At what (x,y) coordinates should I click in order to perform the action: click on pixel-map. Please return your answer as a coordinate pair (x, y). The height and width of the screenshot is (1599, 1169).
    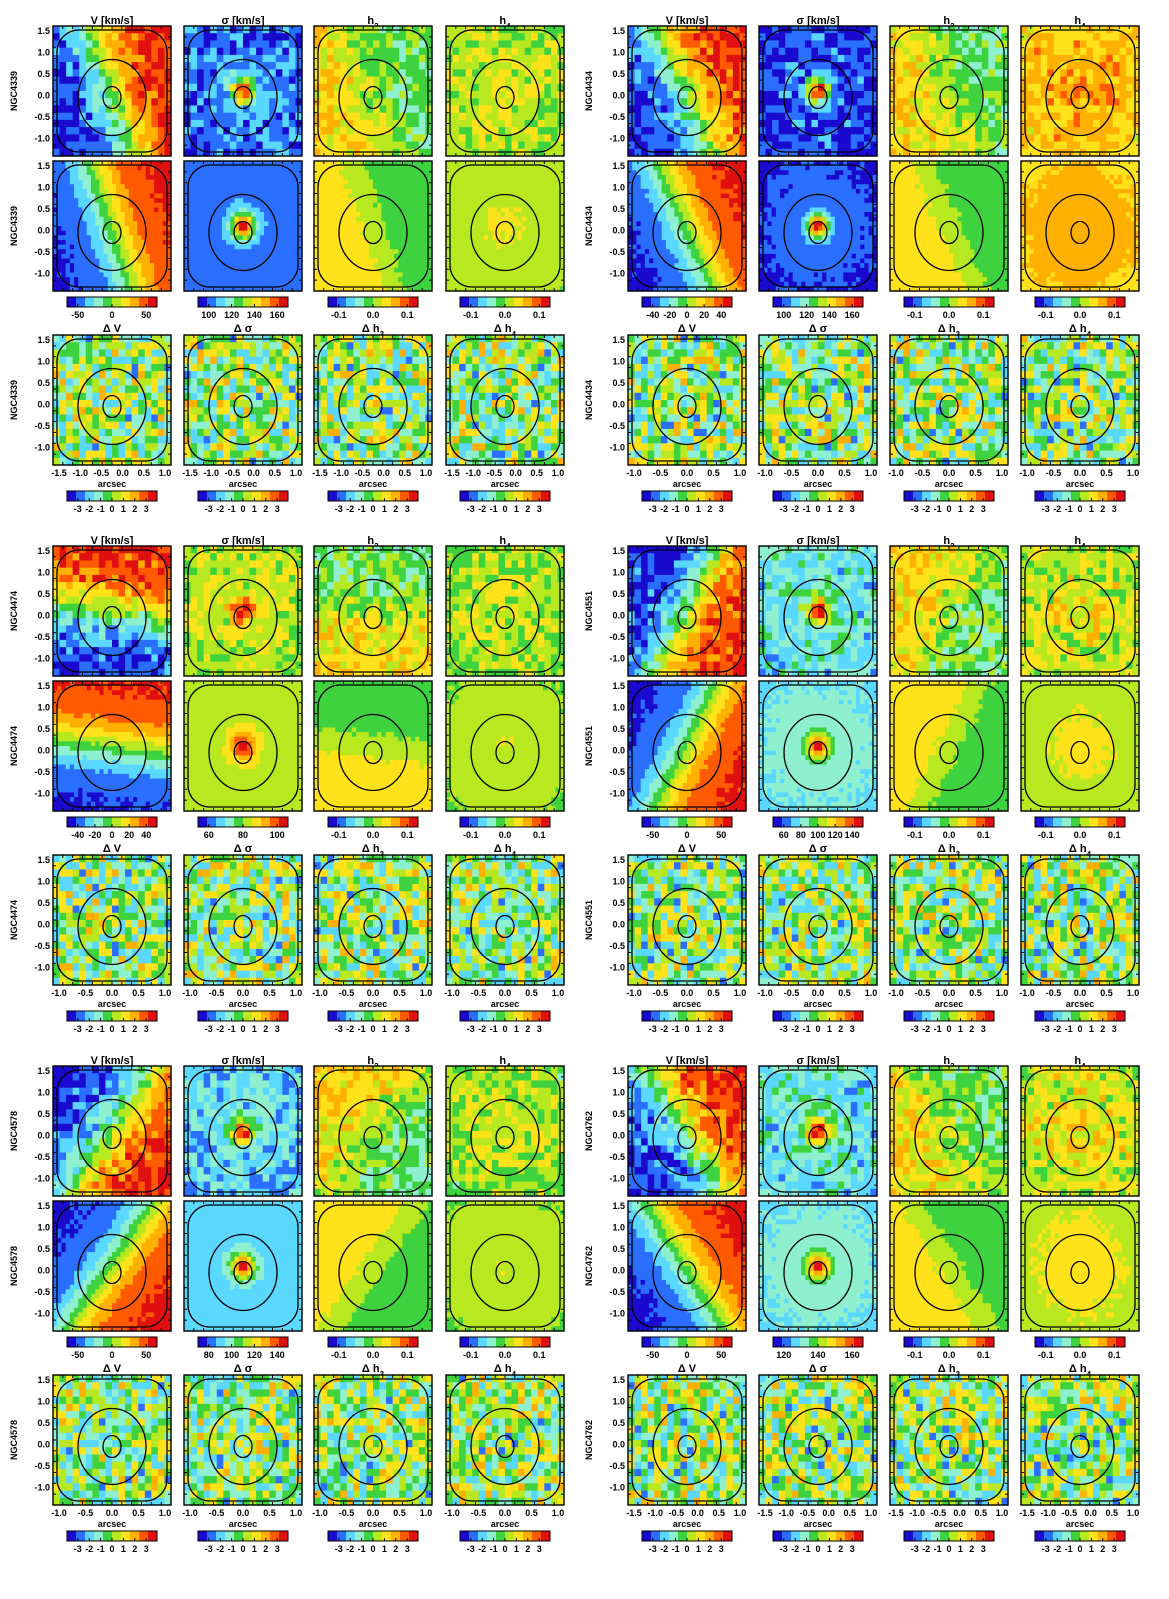
    Looking at the image, I should click on (373, 91).